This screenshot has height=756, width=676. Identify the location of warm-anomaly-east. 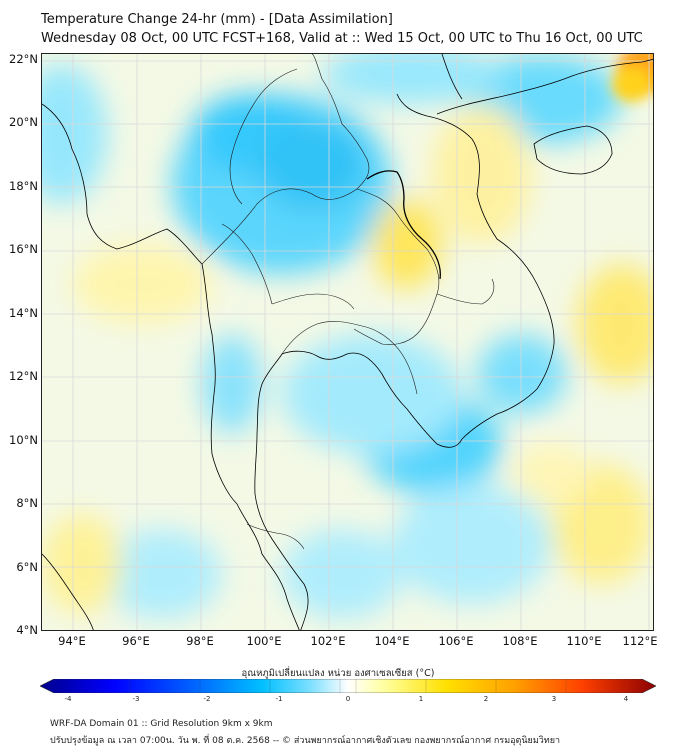
(615, 324).